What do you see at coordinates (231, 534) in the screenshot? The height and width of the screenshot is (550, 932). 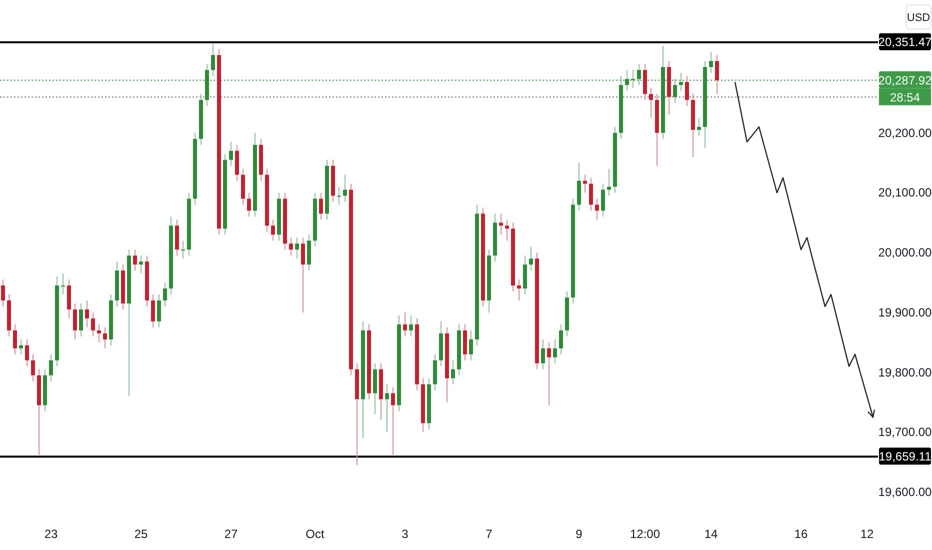 I see `x-tick-label: 27` at bounding box center [231, 534].